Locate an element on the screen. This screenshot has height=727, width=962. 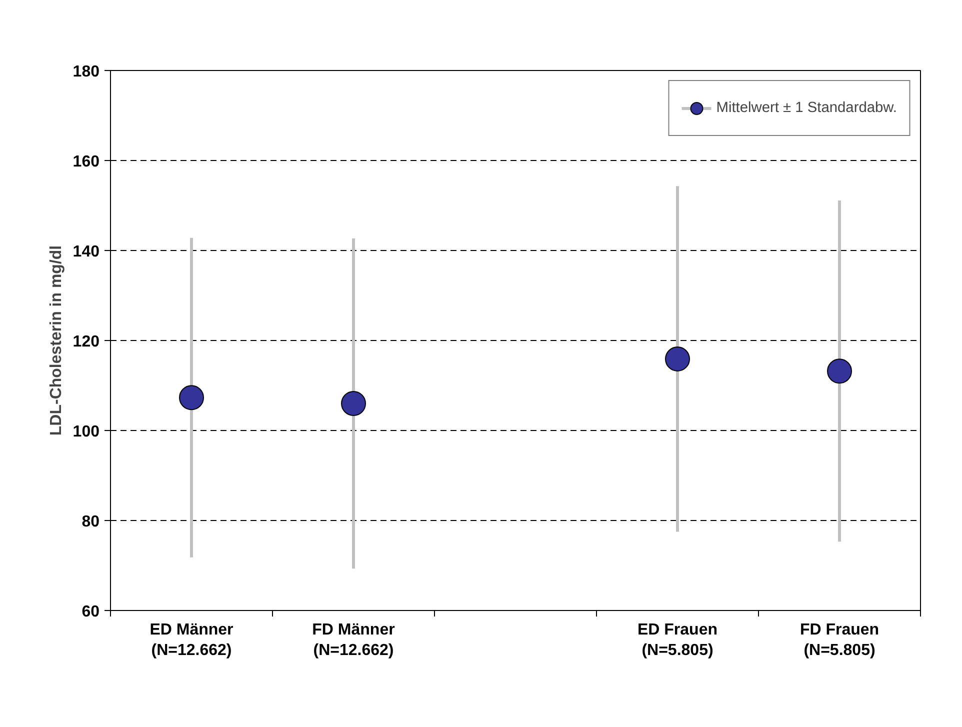
y-tick-label: 80 is located at coordinates (91, 522).